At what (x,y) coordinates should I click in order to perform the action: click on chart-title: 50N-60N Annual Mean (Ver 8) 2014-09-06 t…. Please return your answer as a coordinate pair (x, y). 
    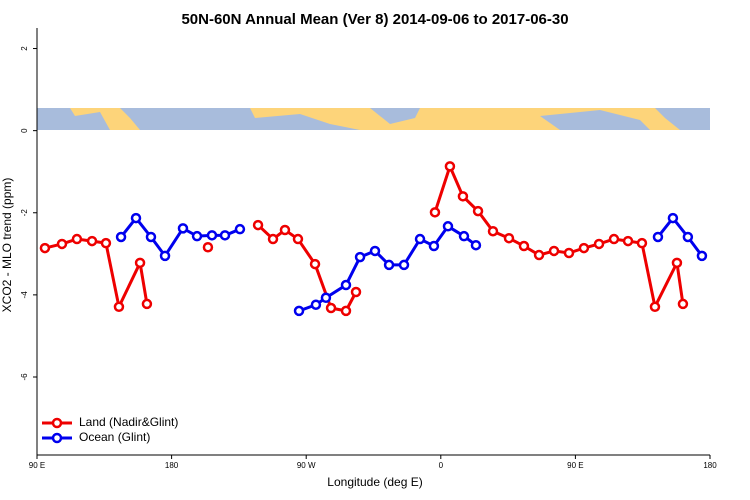
    Looking at the image, I should click on (374, 19).